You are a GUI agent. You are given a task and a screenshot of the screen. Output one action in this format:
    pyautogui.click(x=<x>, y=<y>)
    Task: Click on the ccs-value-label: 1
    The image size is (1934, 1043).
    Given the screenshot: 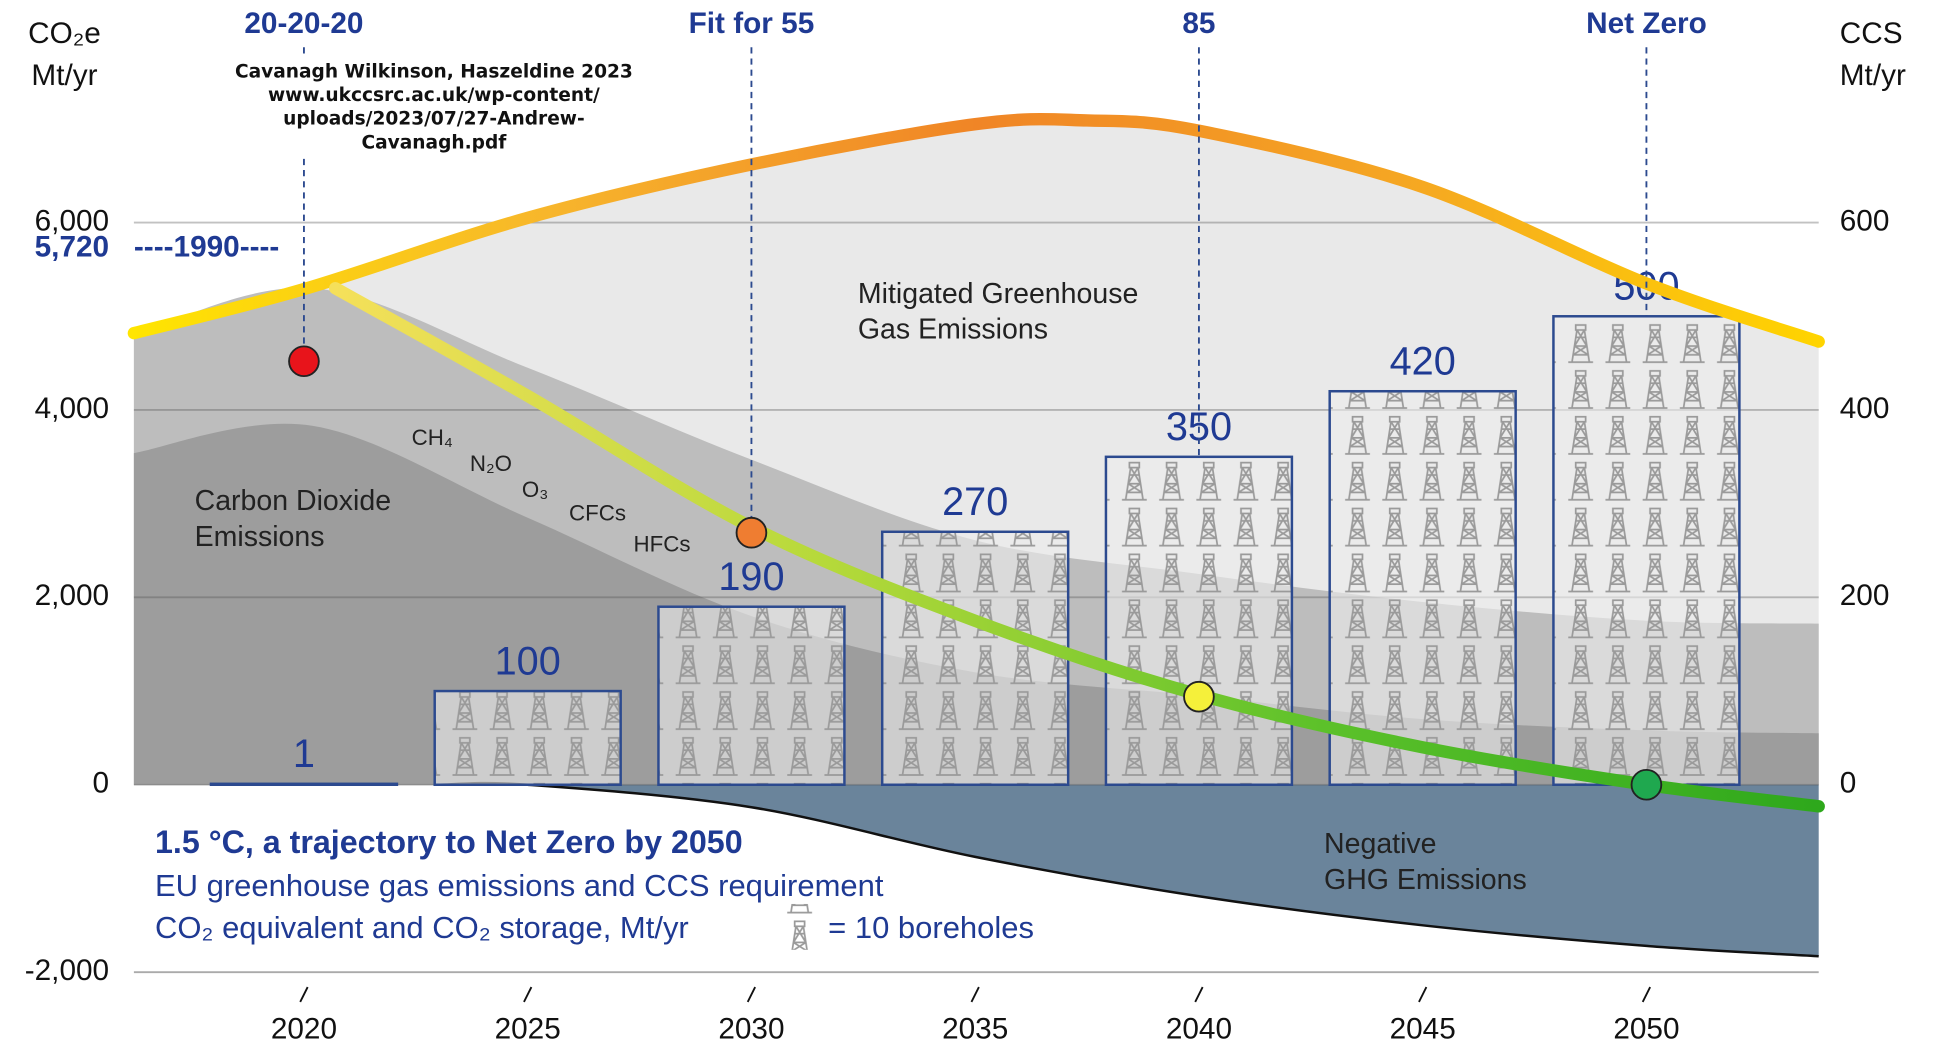 What is the action you would take?
    pyautogui.click(x=304, y=754)
    